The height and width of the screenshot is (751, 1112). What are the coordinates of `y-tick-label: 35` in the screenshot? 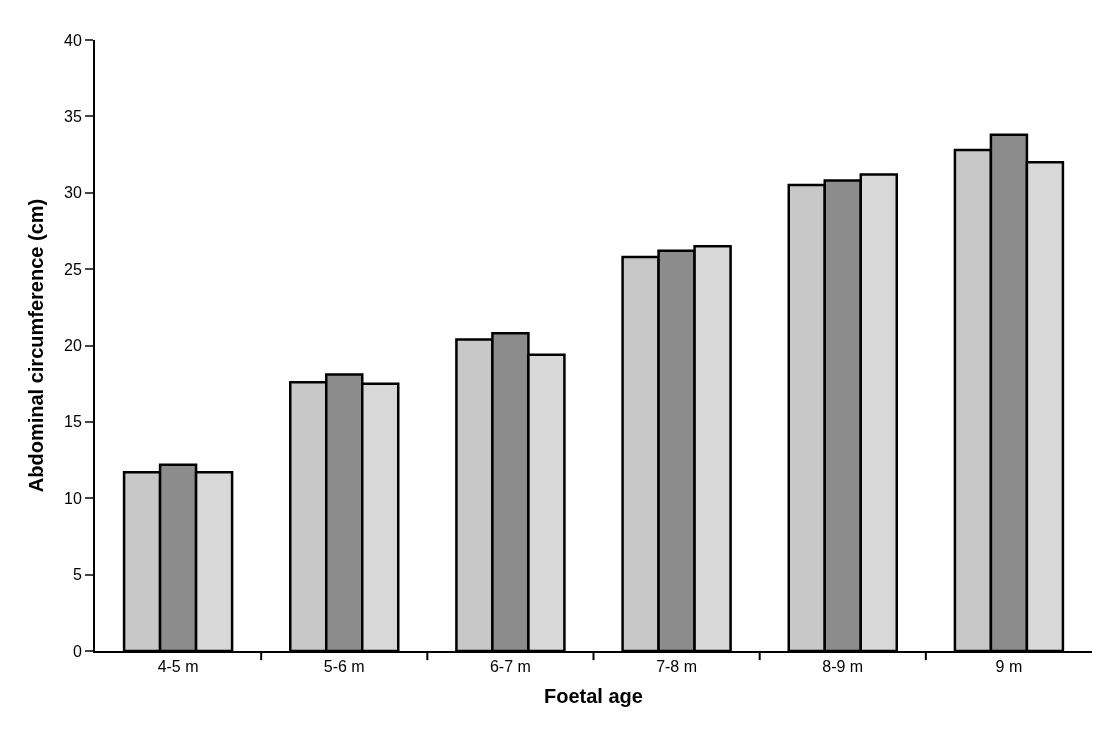 It's located at (73, 116).